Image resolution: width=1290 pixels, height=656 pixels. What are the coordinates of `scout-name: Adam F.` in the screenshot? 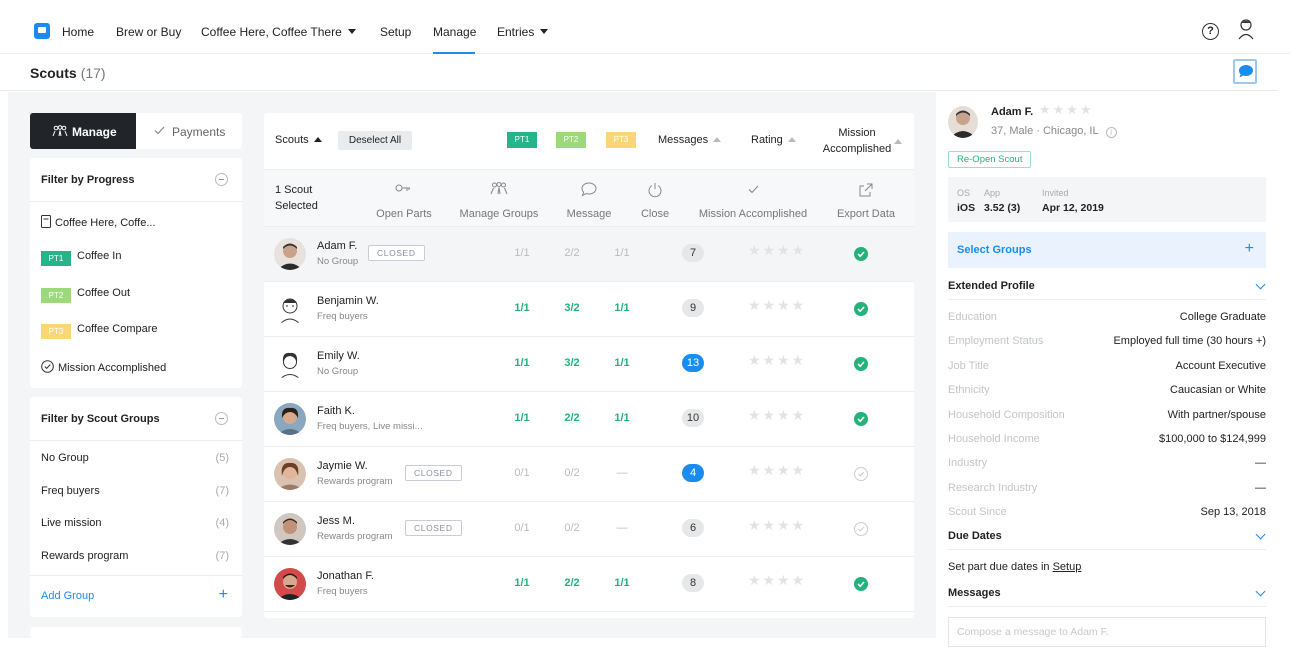 It's located at (337, 246).